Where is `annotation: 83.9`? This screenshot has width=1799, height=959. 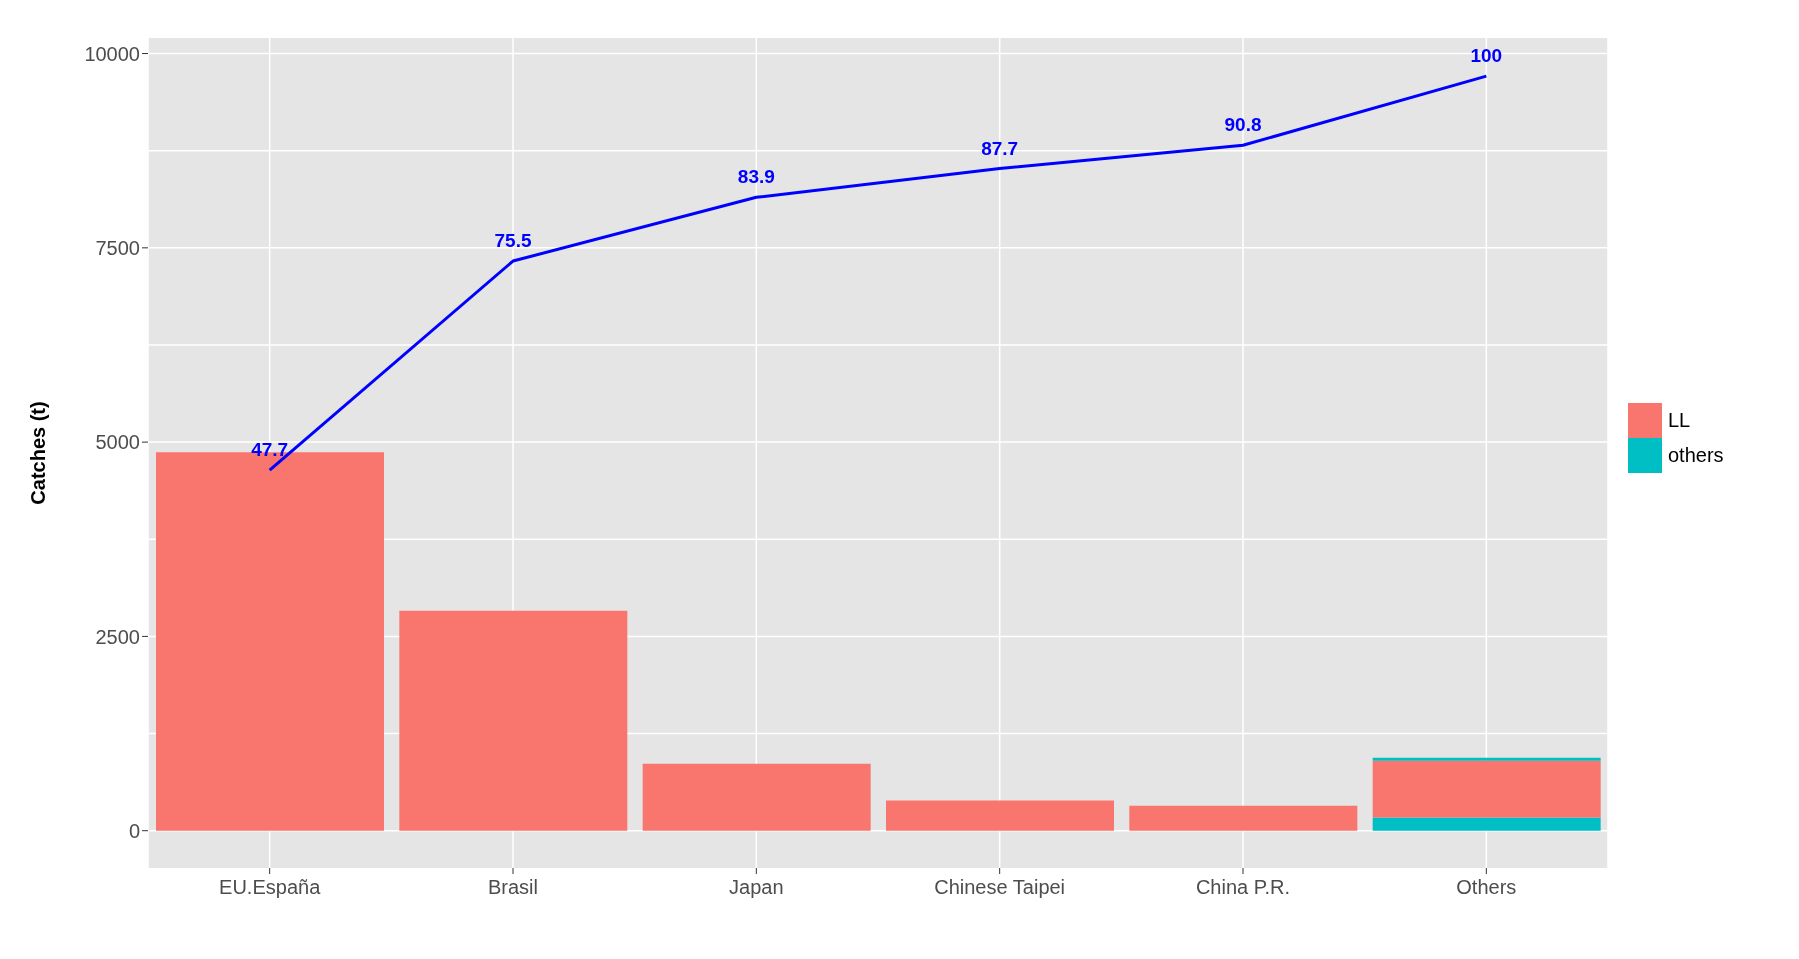 annotation: 83.9 is located at coordinates (756, 177).